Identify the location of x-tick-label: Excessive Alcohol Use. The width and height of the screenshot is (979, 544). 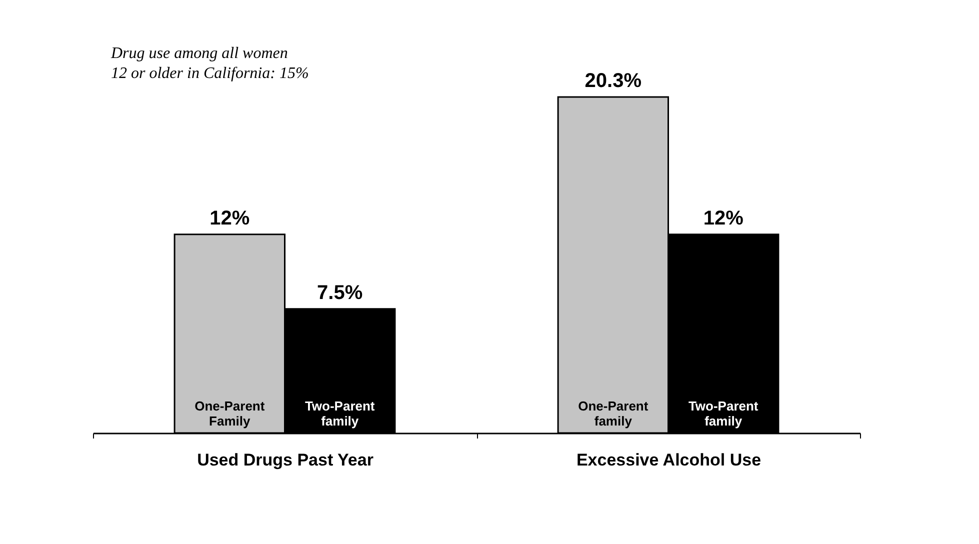
(669, 460).